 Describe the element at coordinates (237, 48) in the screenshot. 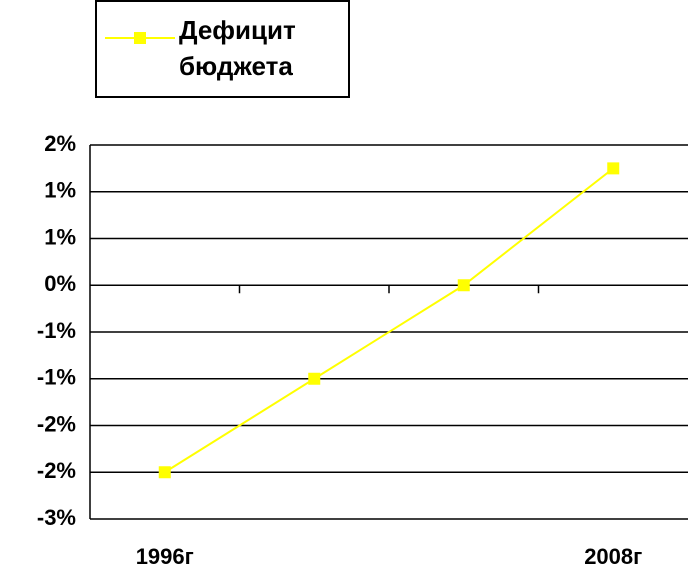

I see `legend-label: Дефицит бюджета` at that location.